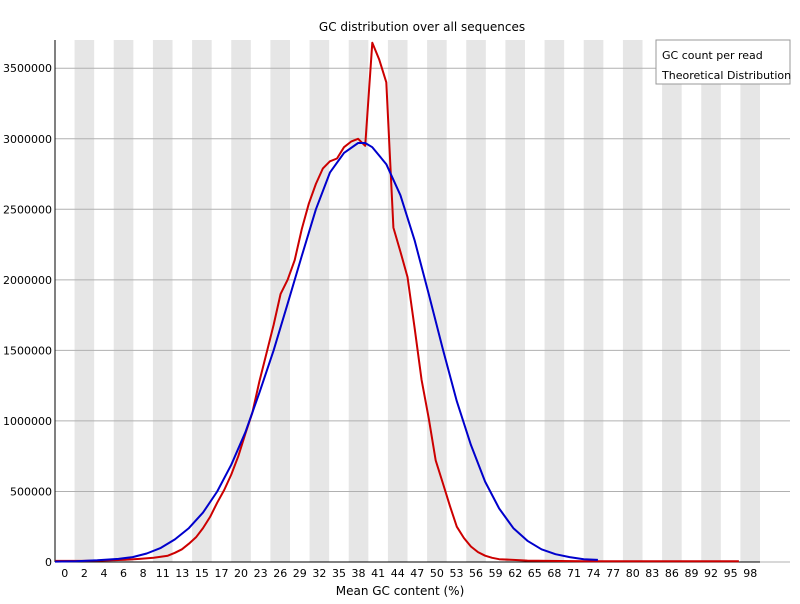 The image size is (800, 604). I want to click on x-tick-label: 56, so click(476, 573).